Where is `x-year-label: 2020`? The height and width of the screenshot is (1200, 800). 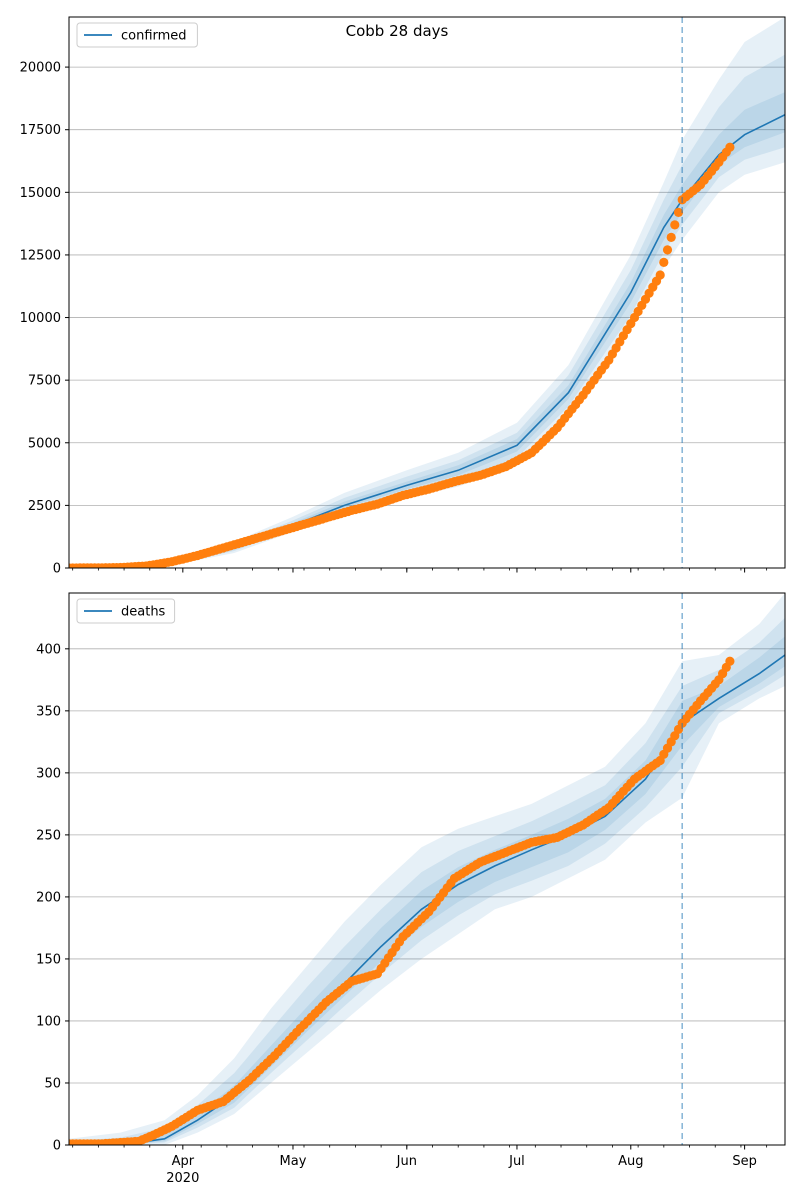
x-year-label: 2020 is located at coordinates (182, 1178).